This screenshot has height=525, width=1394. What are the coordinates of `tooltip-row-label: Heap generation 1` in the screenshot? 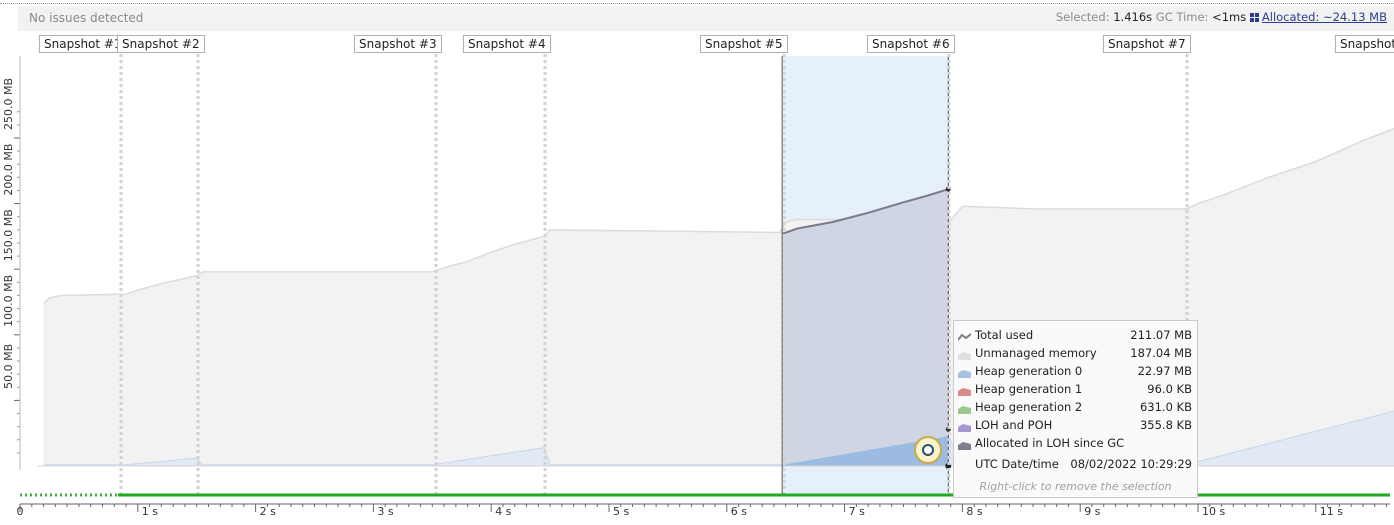 It's located at (1029, 389).